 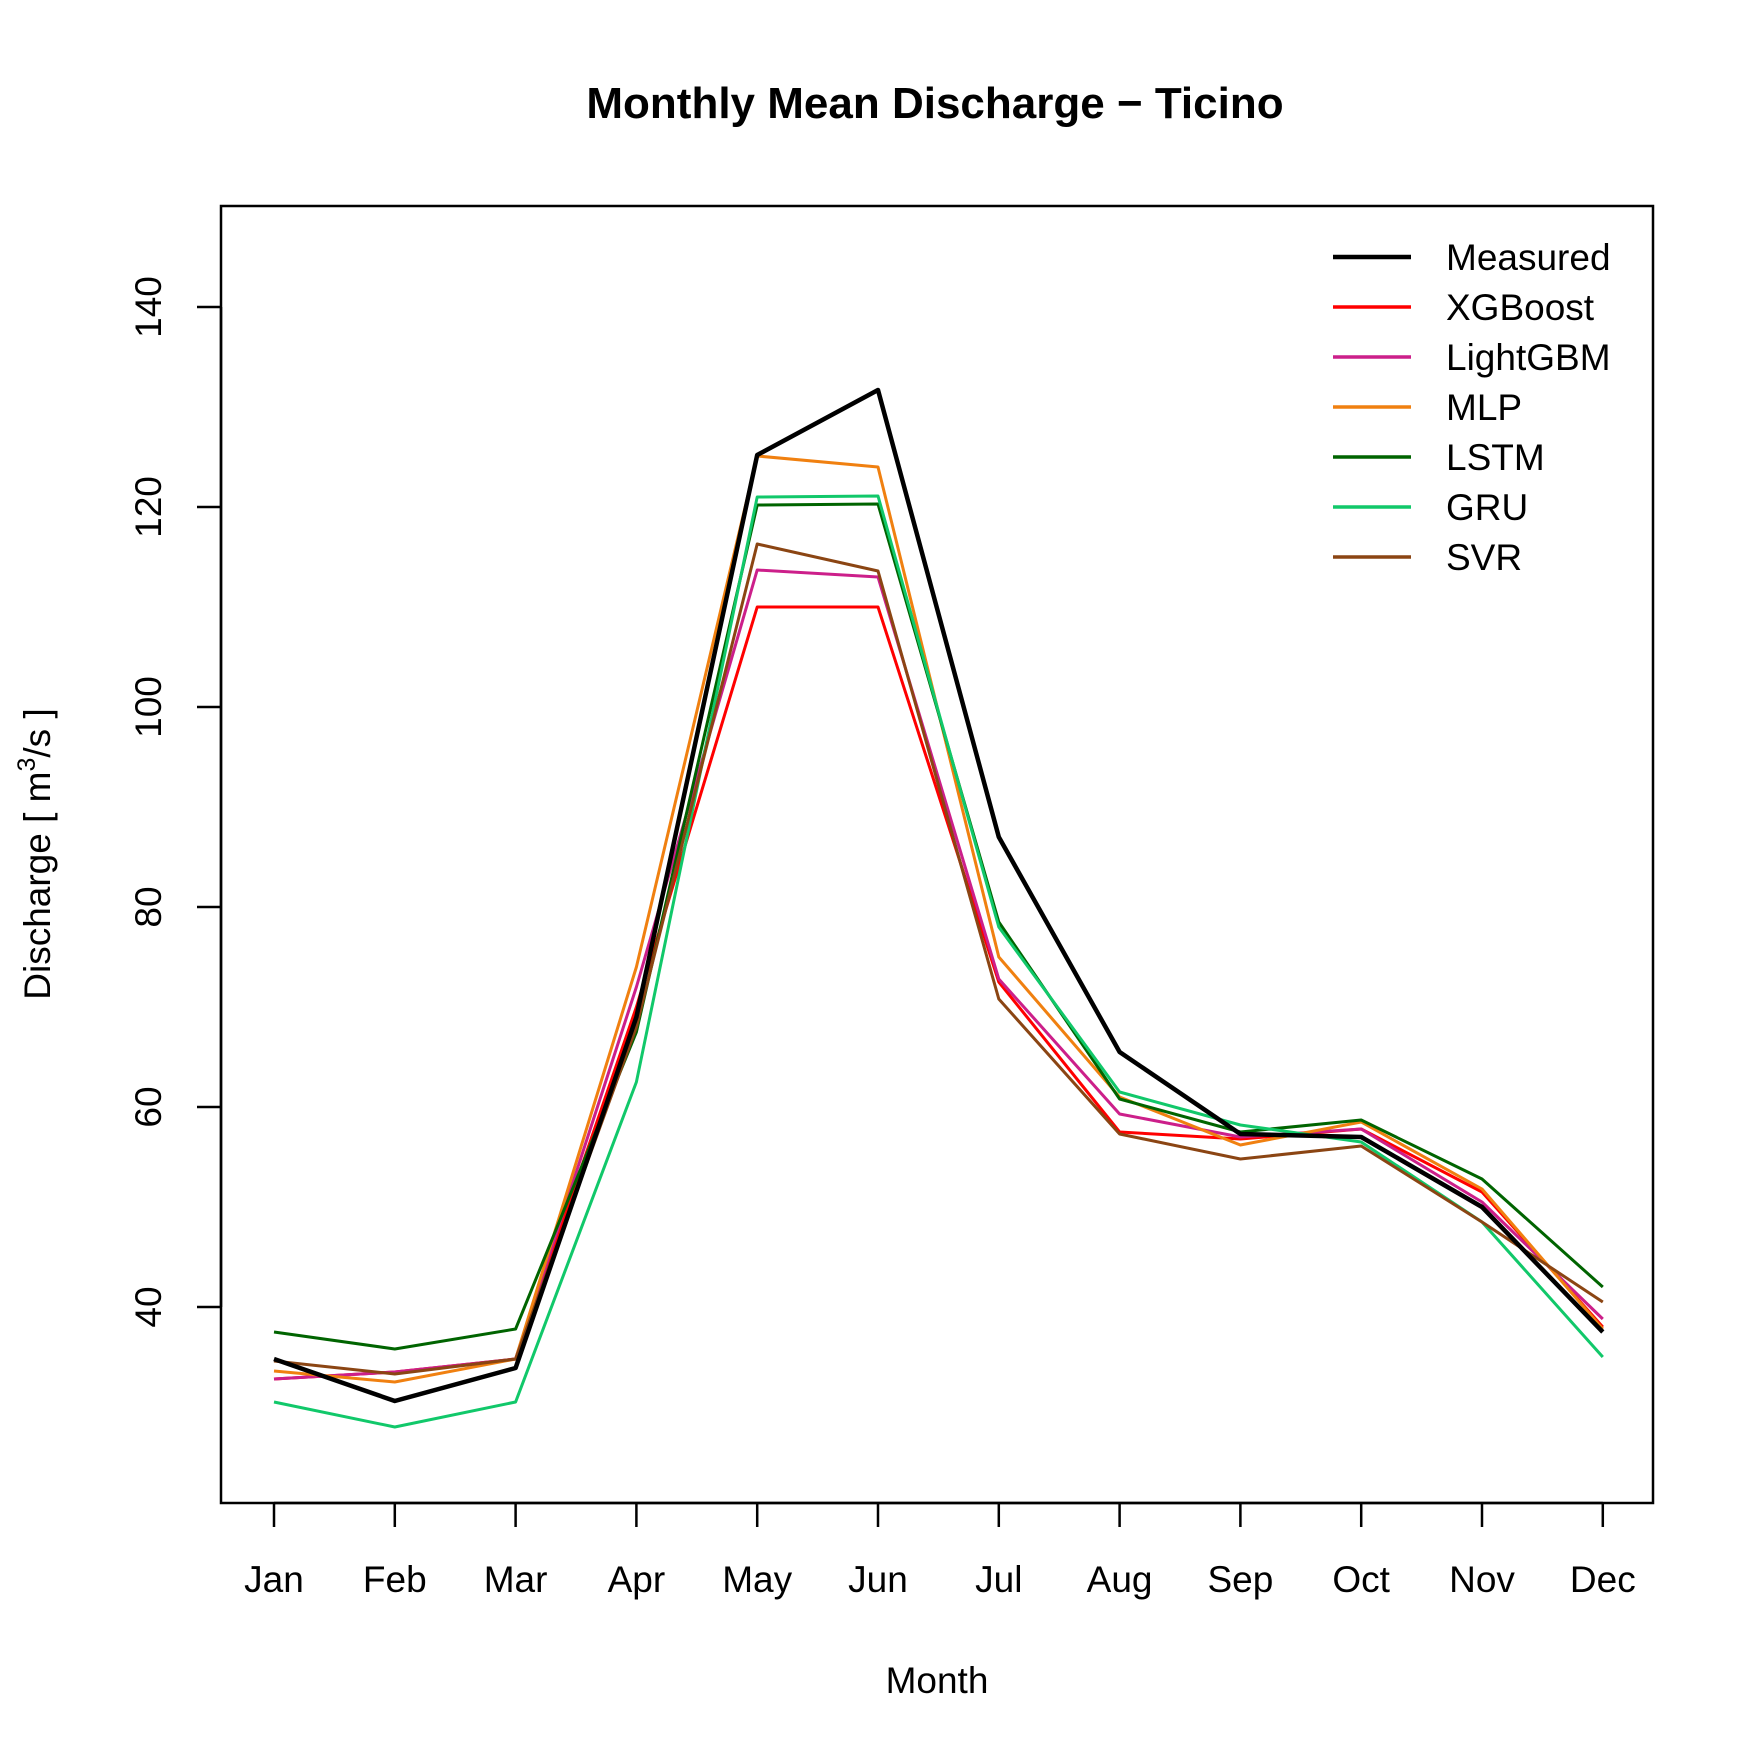 I want to click on x-tick-label: Nov, so click(x=1482, y=1579).